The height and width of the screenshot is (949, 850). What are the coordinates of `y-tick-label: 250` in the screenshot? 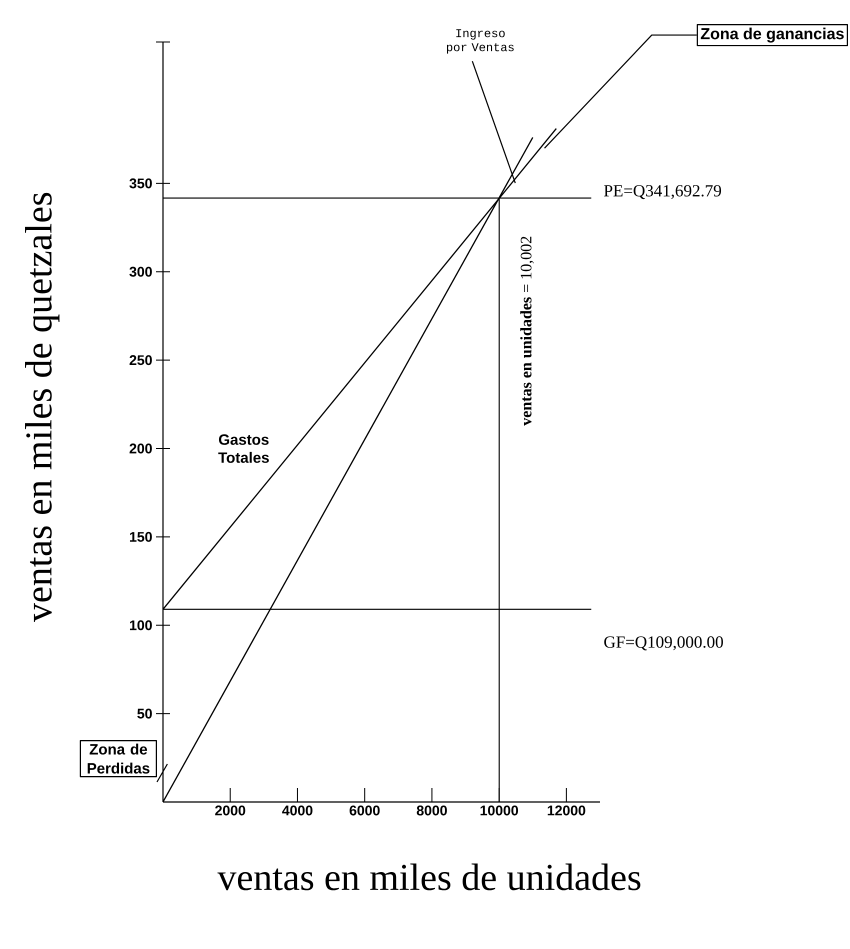 It's located at (141, 360).